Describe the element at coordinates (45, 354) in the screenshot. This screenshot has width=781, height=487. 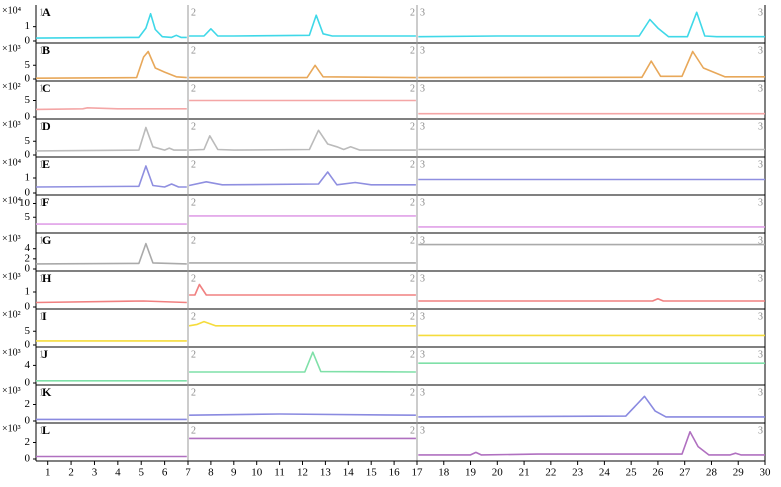
I see `panel-title: J` at that location.